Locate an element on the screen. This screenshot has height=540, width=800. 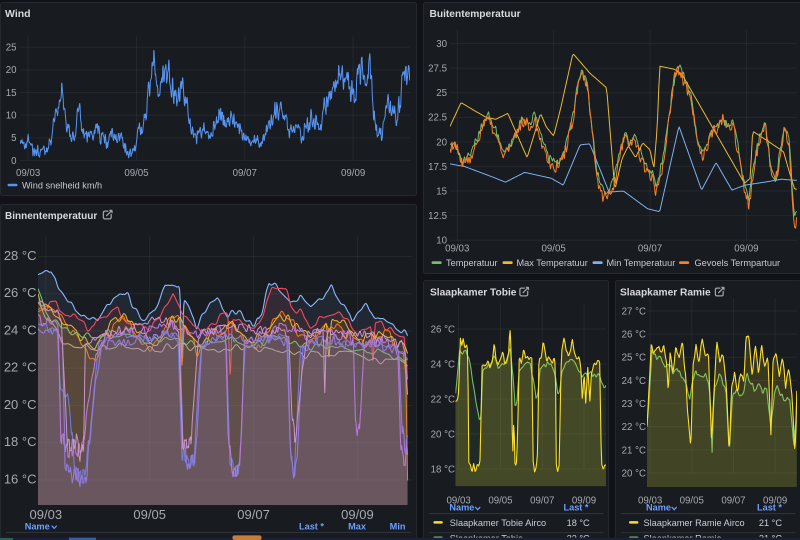
svg-text: 27 °C is located at coordinates (634, 311).